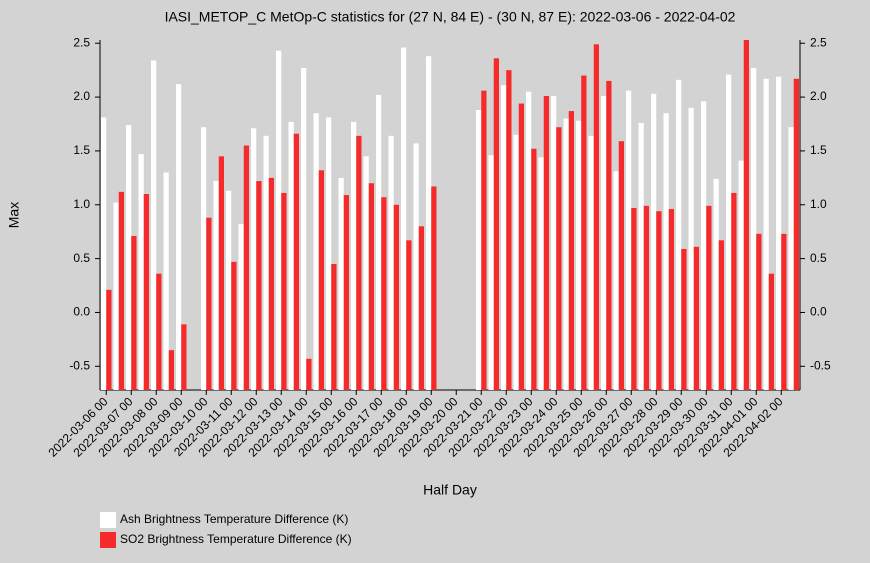  I want to click on y2-tick-label: 2.0, so click(818, 96).